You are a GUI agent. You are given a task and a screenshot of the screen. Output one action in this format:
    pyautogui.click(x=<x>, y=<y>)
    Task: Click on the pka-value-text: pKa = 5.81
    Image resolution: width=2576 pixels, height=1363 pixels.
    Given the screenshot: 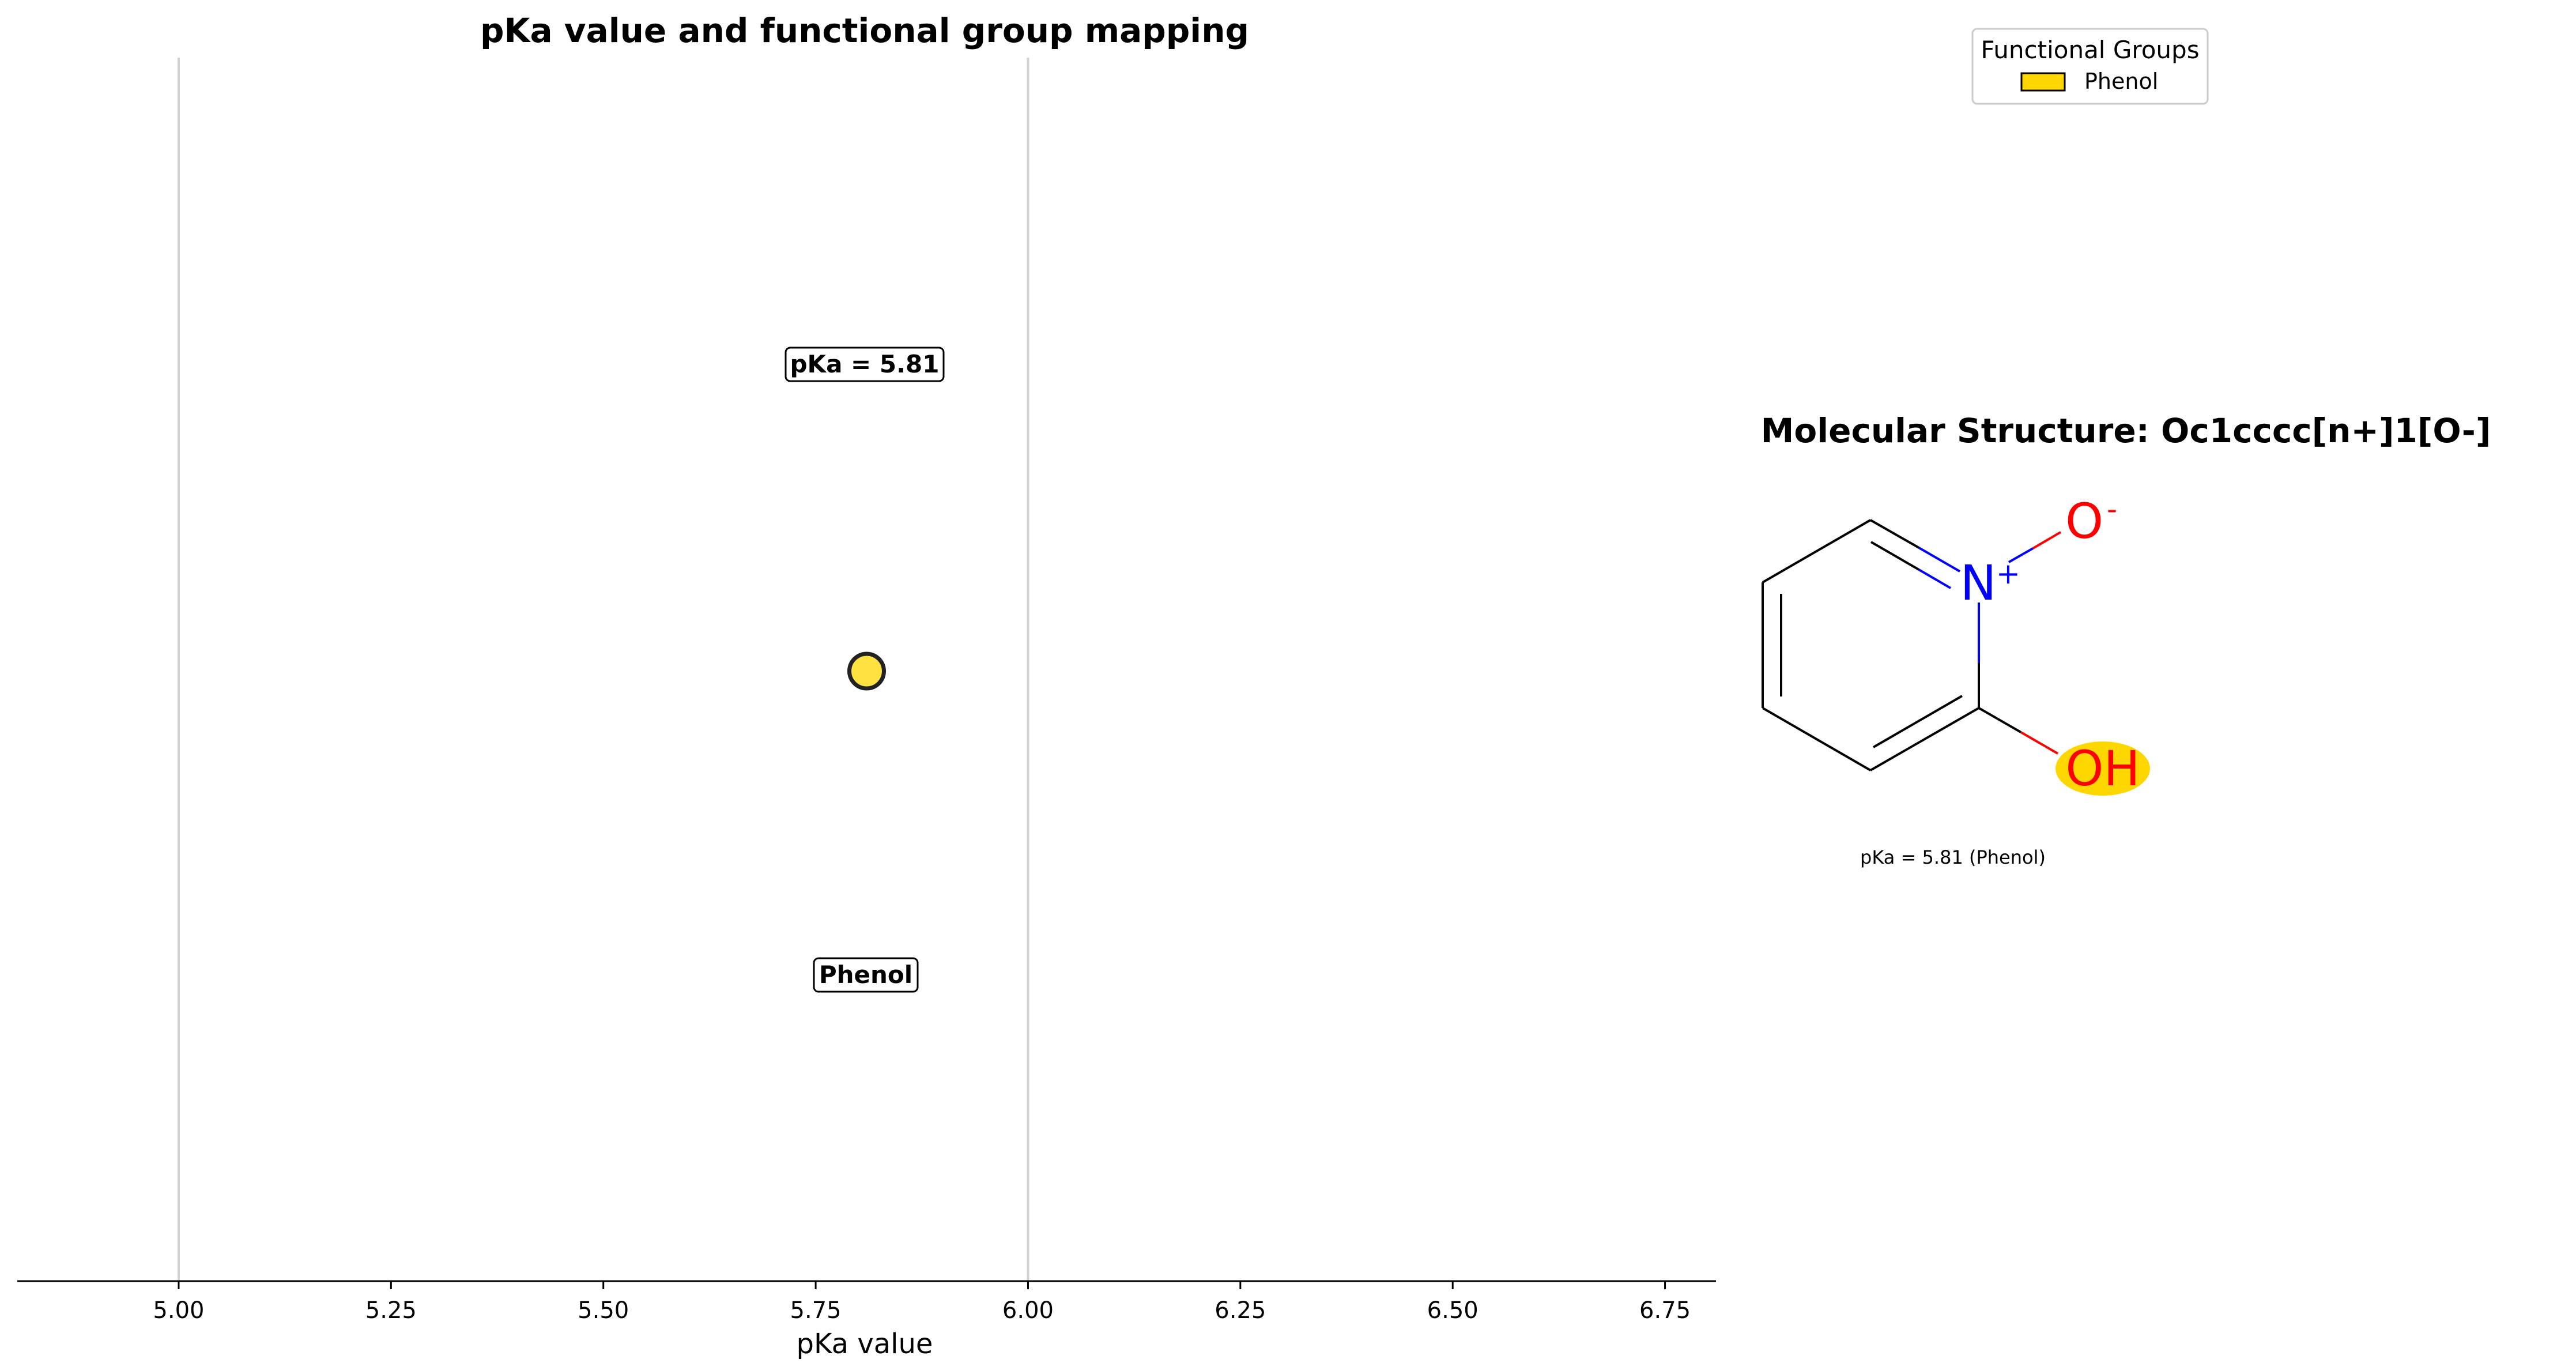 What is the action you would take?
    pyautogui.click(x=864, y=364)
    